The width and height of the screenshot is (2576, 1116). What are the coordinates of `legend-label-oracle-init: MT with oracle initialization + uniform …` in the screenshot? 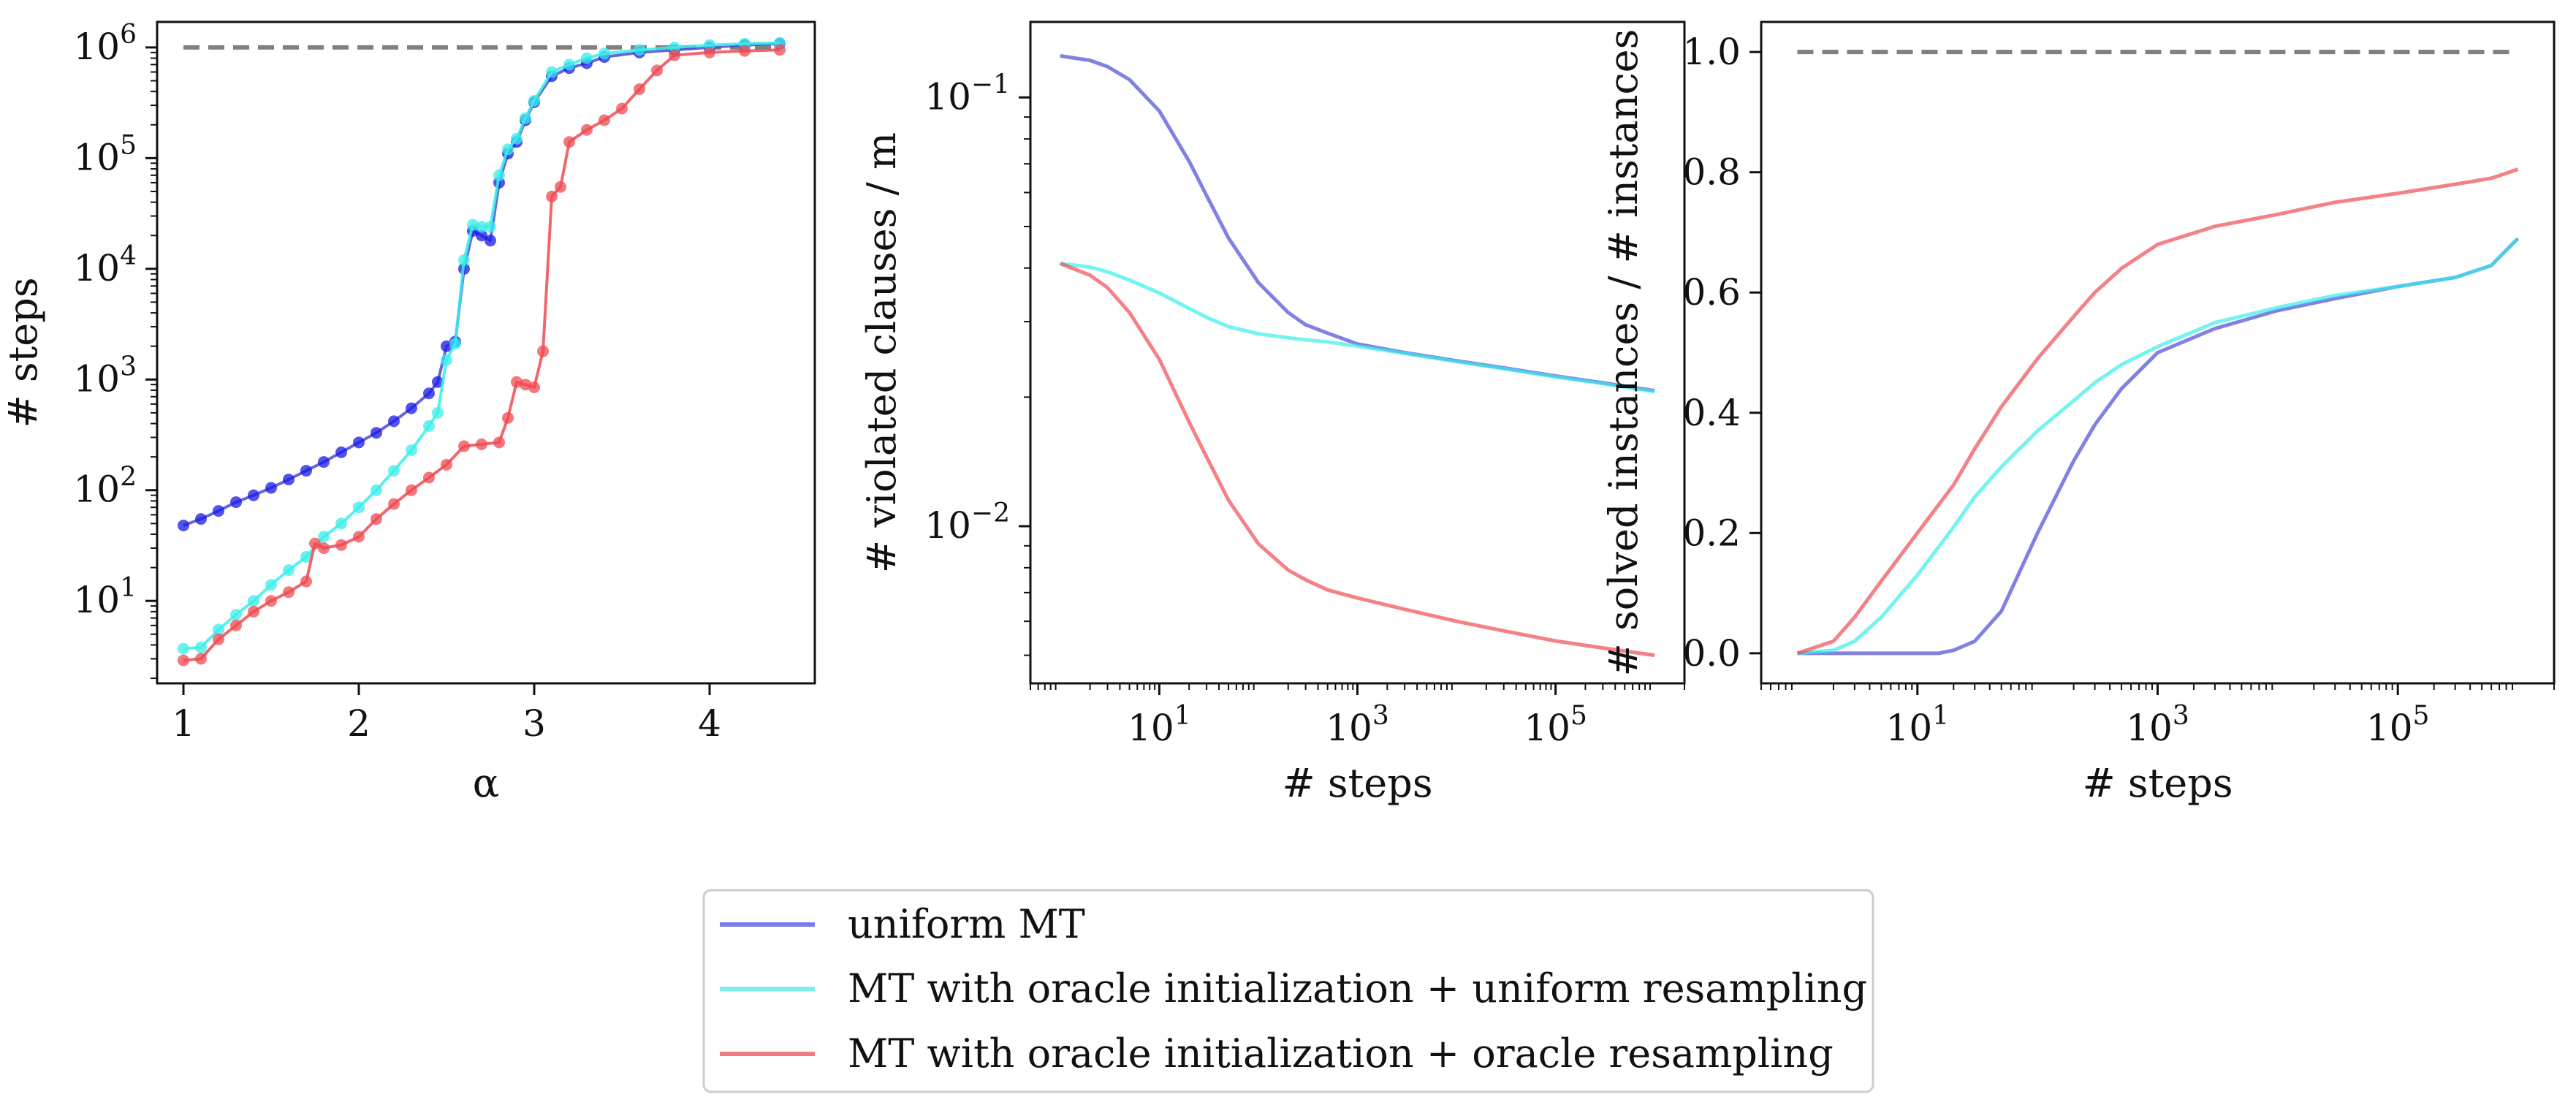 It's located at (1357, 988).